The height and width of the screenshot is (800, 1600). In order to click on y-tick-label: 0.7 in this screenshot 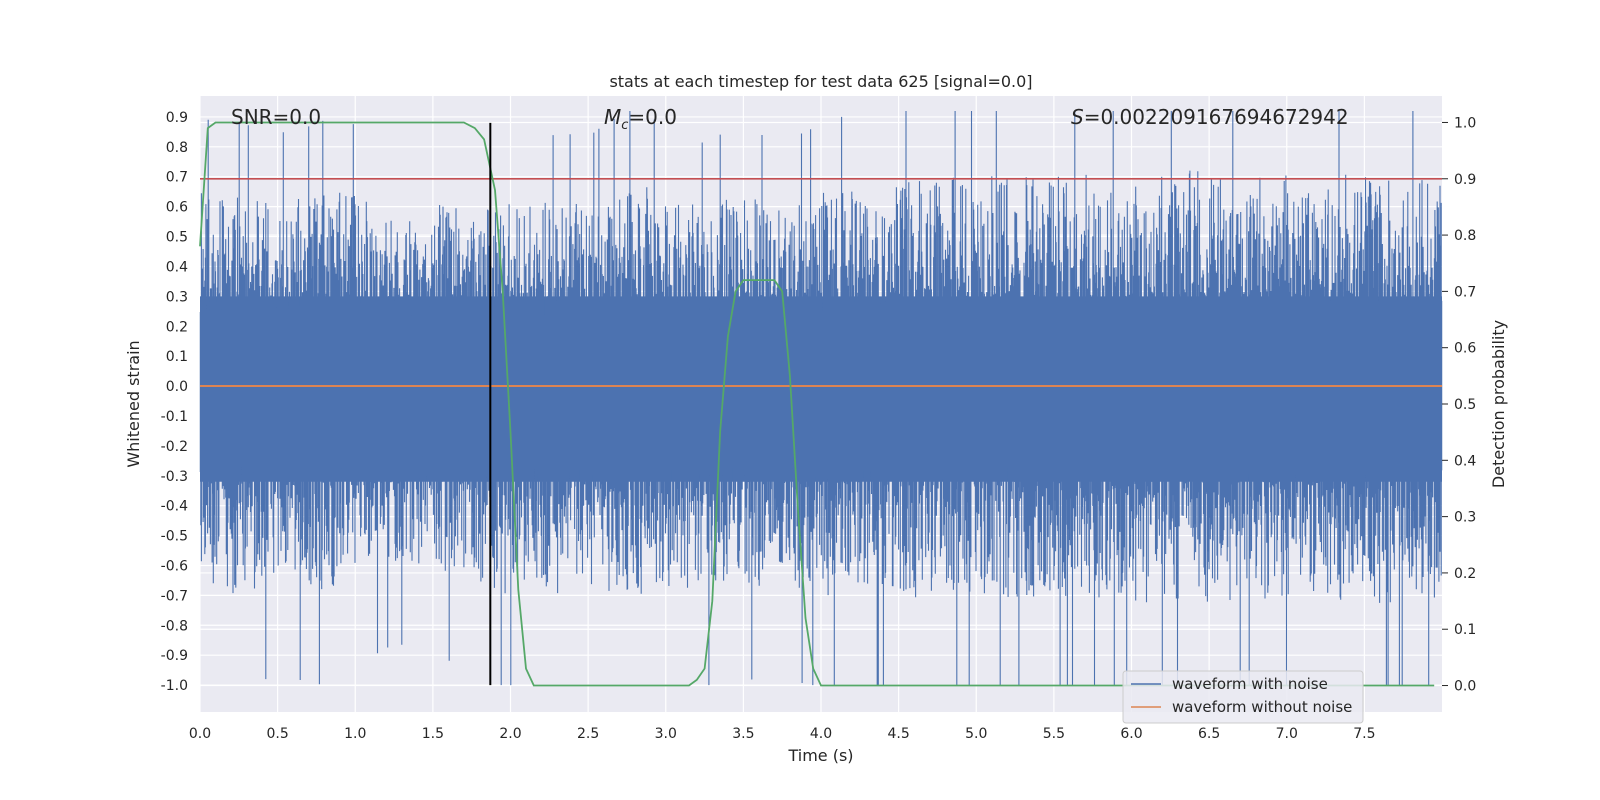, I will do `click(177, 178)`.